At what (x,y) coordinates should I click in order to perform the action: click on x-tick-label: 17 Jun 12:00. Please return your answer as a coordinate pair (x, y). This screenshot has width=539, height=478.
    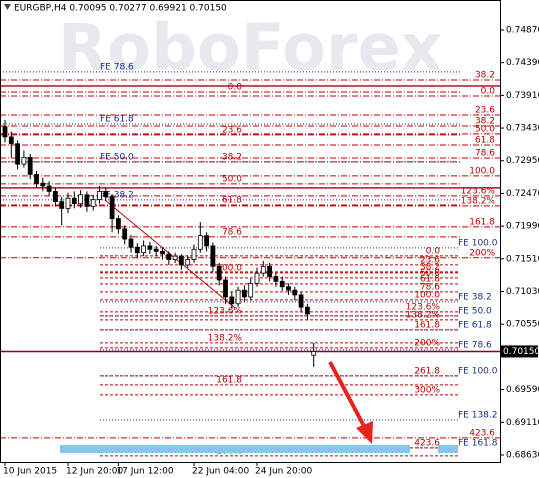
    Looking at the image, I should click on (144, 472).